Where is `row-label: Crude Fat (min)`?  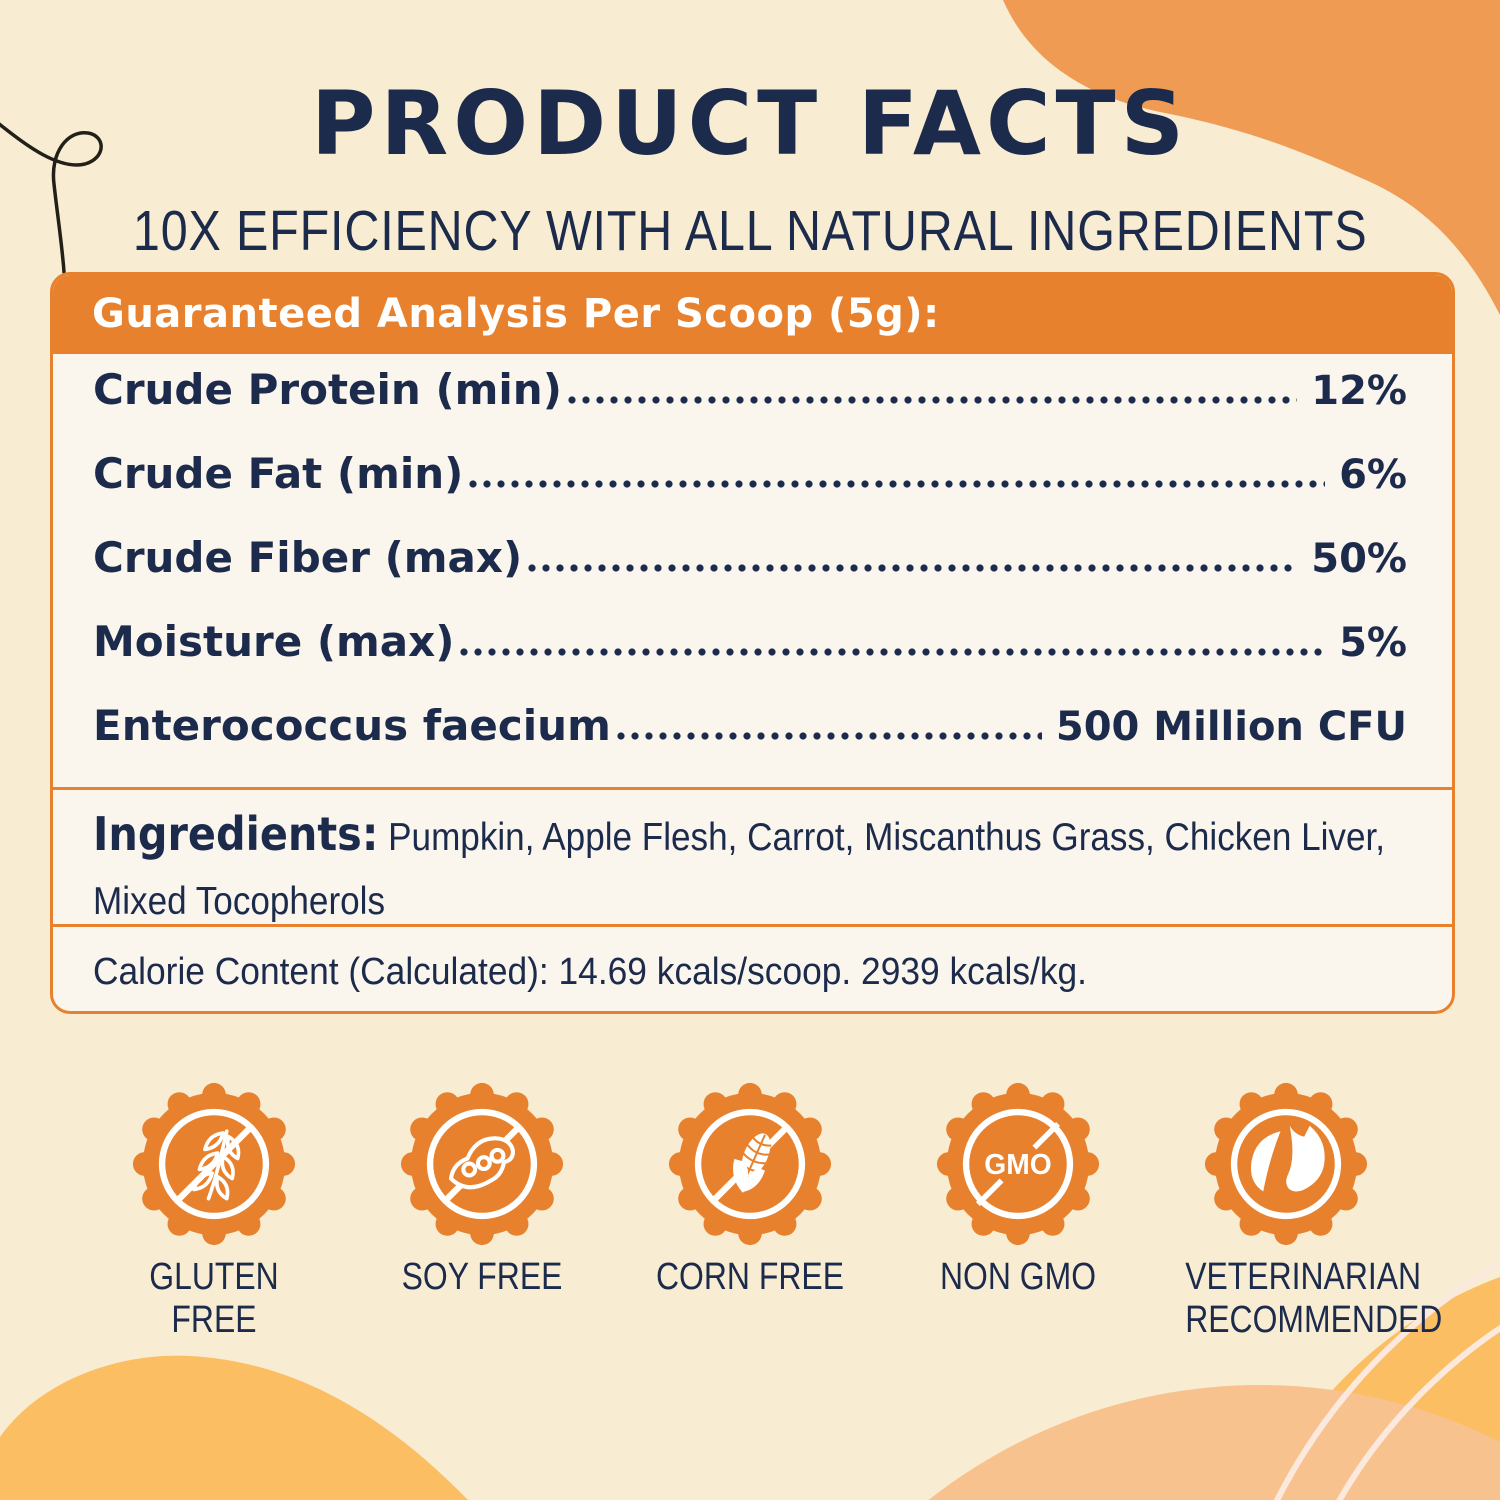
row-label: Crude Fat (min) is located at coordinates (278, 473).